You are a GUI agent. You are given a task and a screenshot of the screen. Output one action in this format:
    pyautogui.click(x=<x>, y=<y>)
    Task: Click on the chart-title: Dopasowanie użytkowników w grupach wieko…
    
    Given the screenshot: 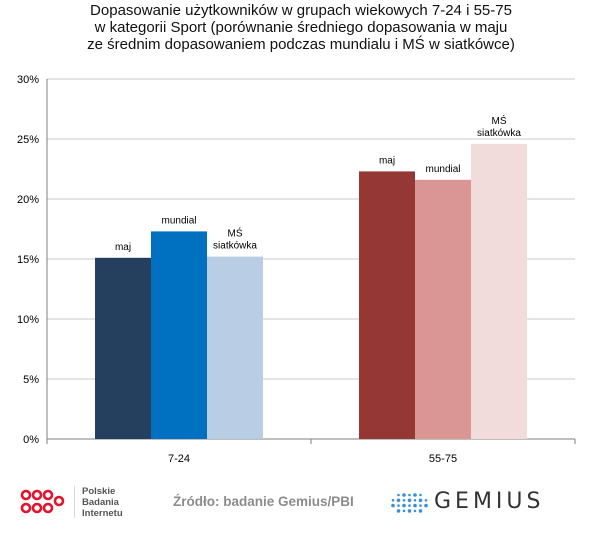 What is the action you would take?
    pyautogui.click(x=301, y=27)
    